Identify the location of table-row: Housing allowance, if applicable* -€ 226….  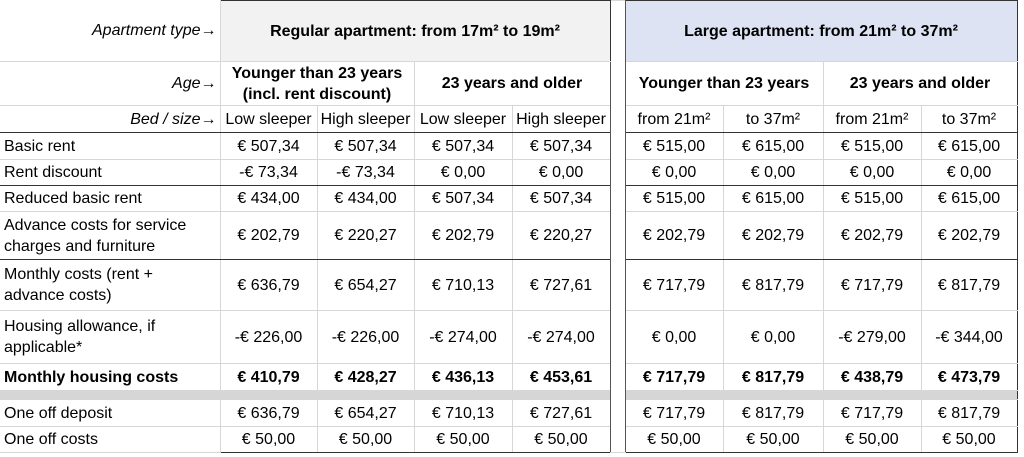
(509, 337).